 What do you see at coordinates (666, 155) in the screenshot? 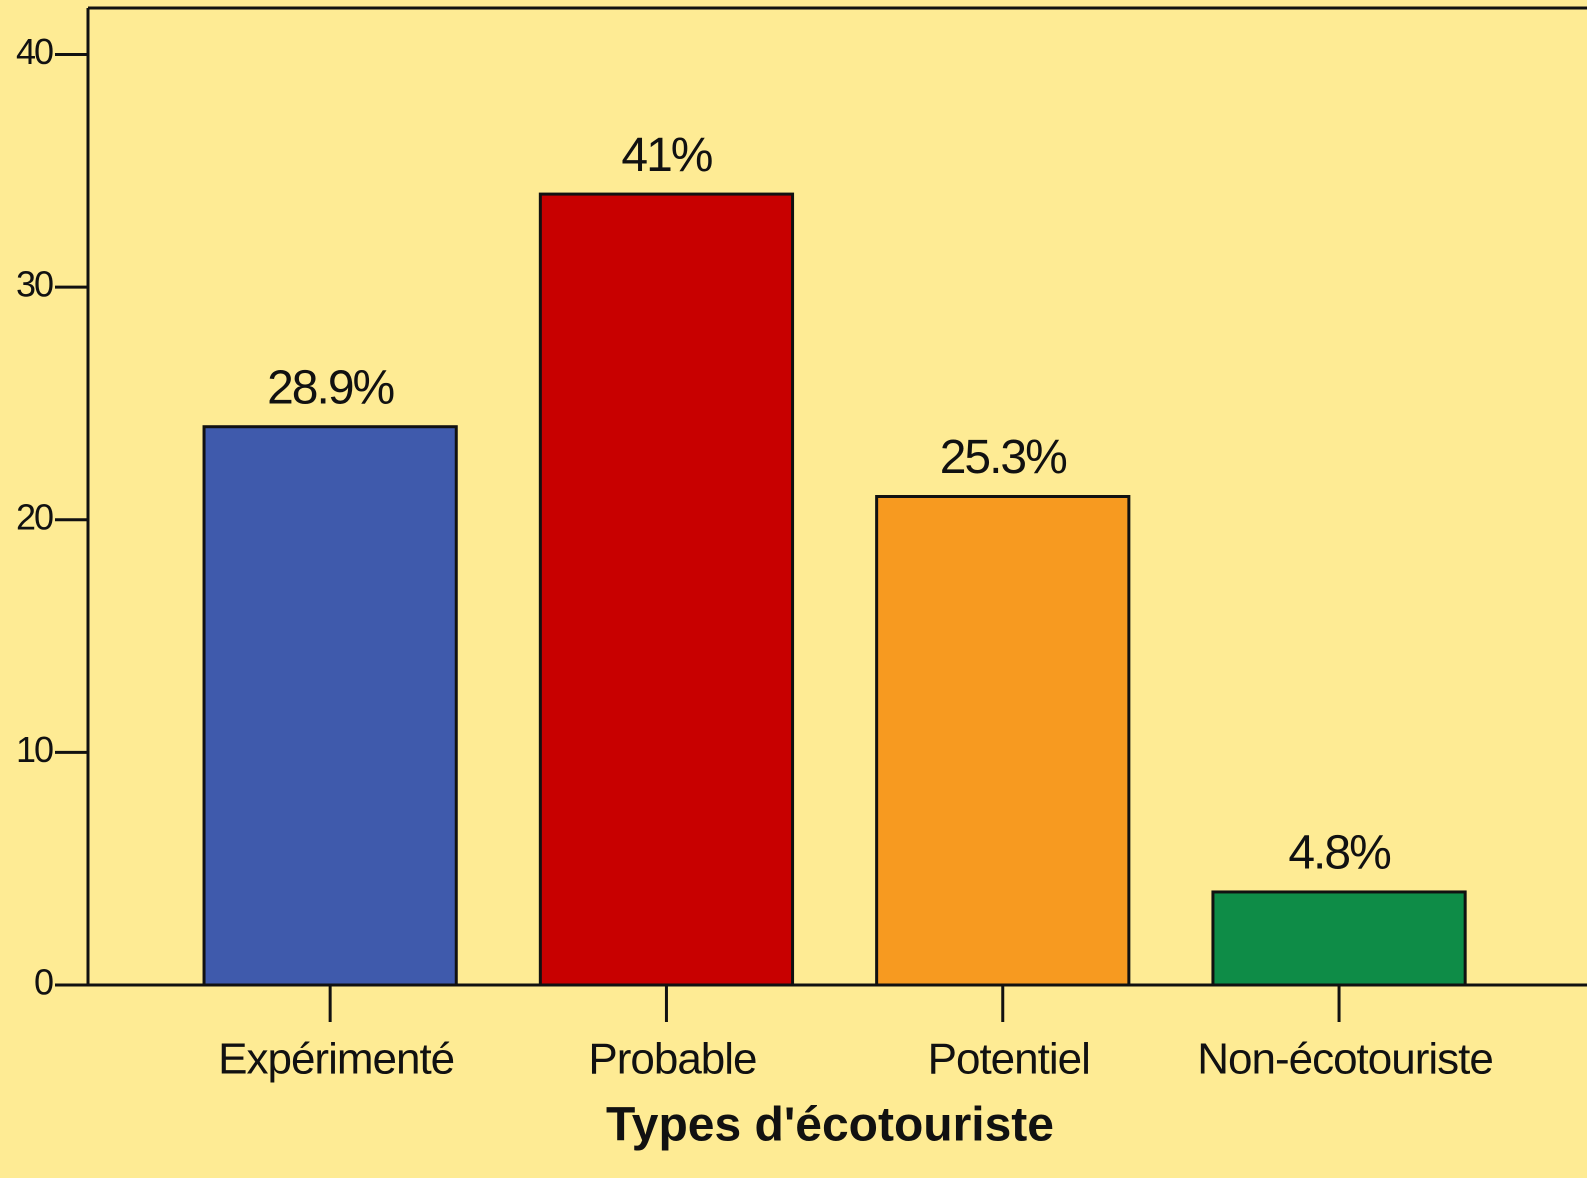
I see `value-label: 41%` at bounding box center [666, 155].